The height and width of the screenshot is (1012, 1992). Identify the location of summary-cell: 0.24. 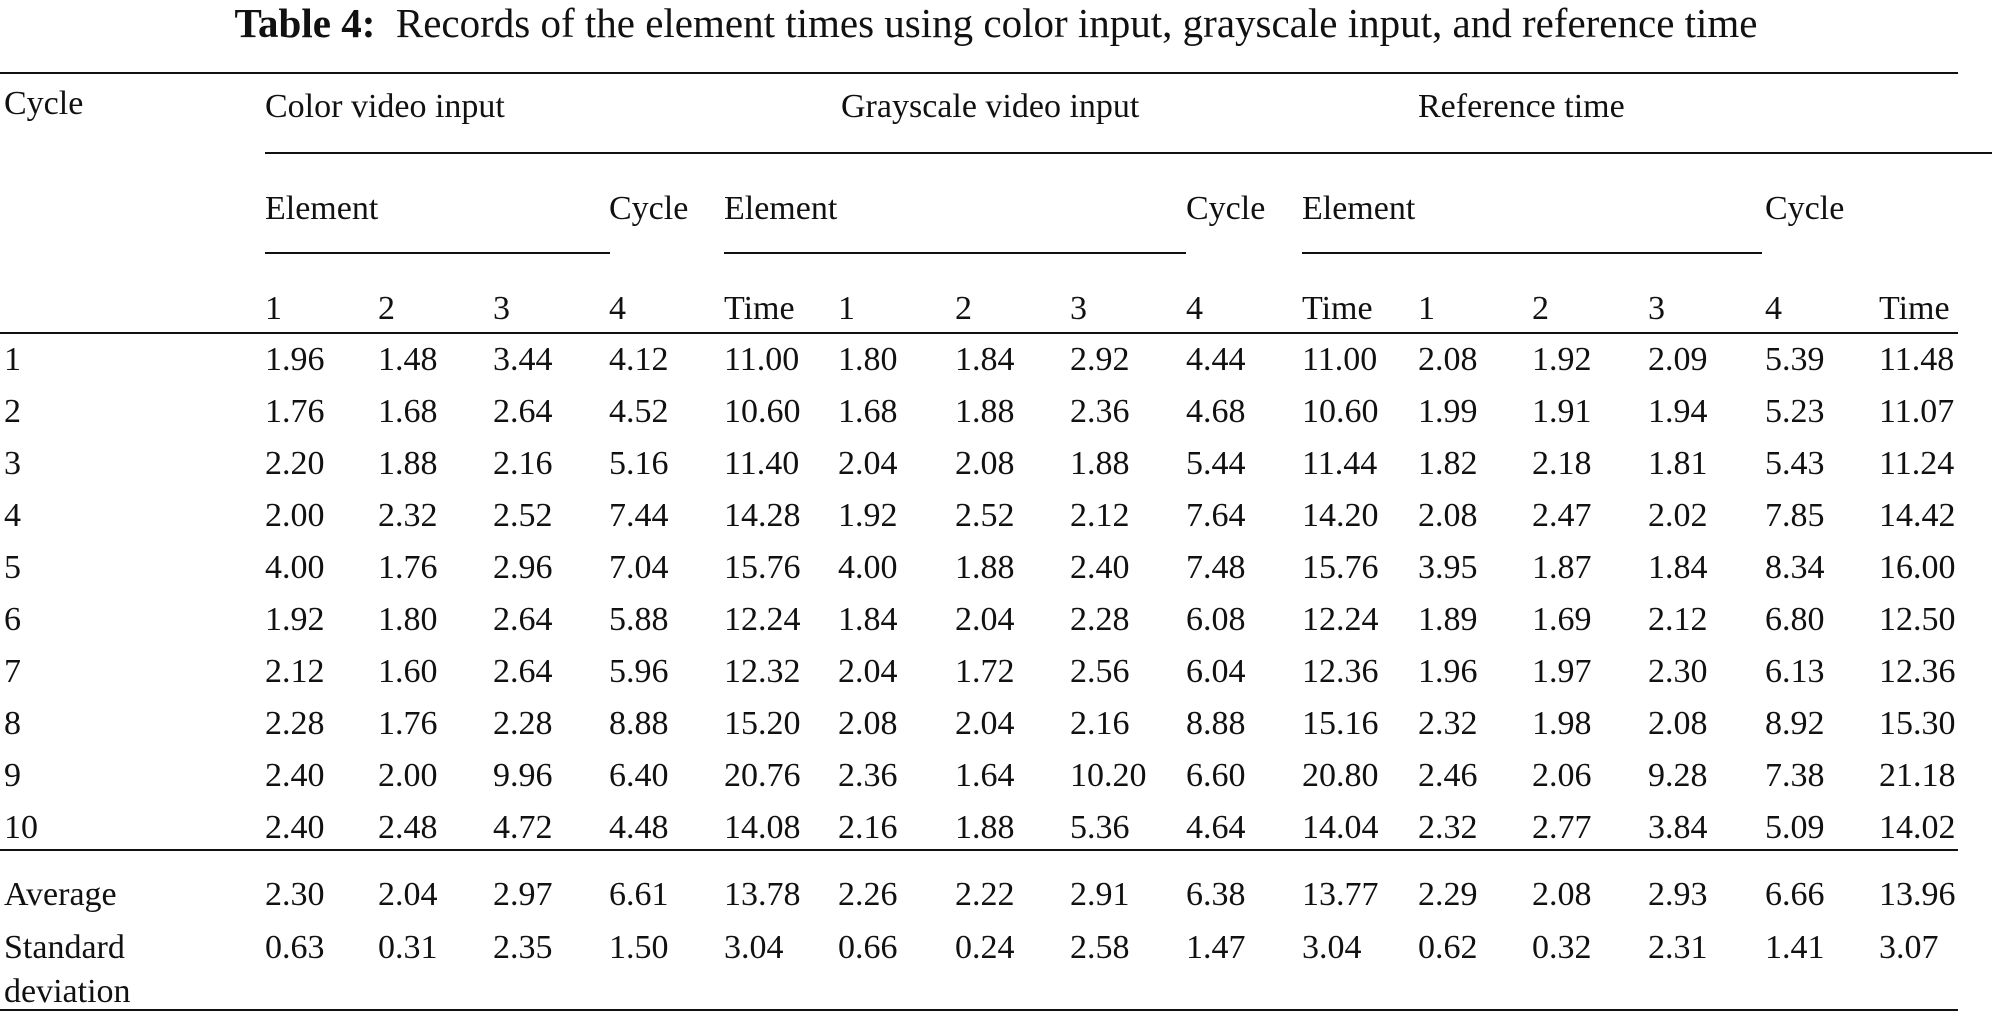
(985, 947).